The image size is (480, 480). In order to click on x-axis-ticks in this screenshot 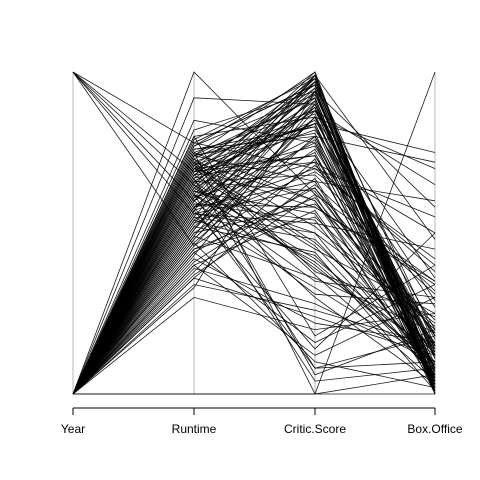, I will do `click(254, 411)`.